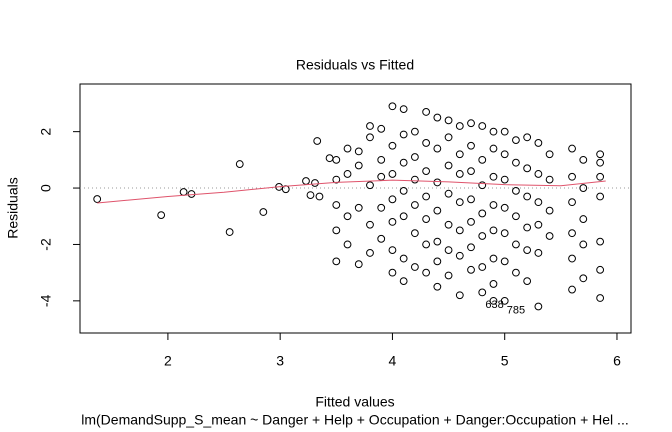 The height and width of the screenshot is (432, 672). What do you see at coordinates (351, 191) in the screenshot?
I see `smooth-line` at bounding box center [351, 191].